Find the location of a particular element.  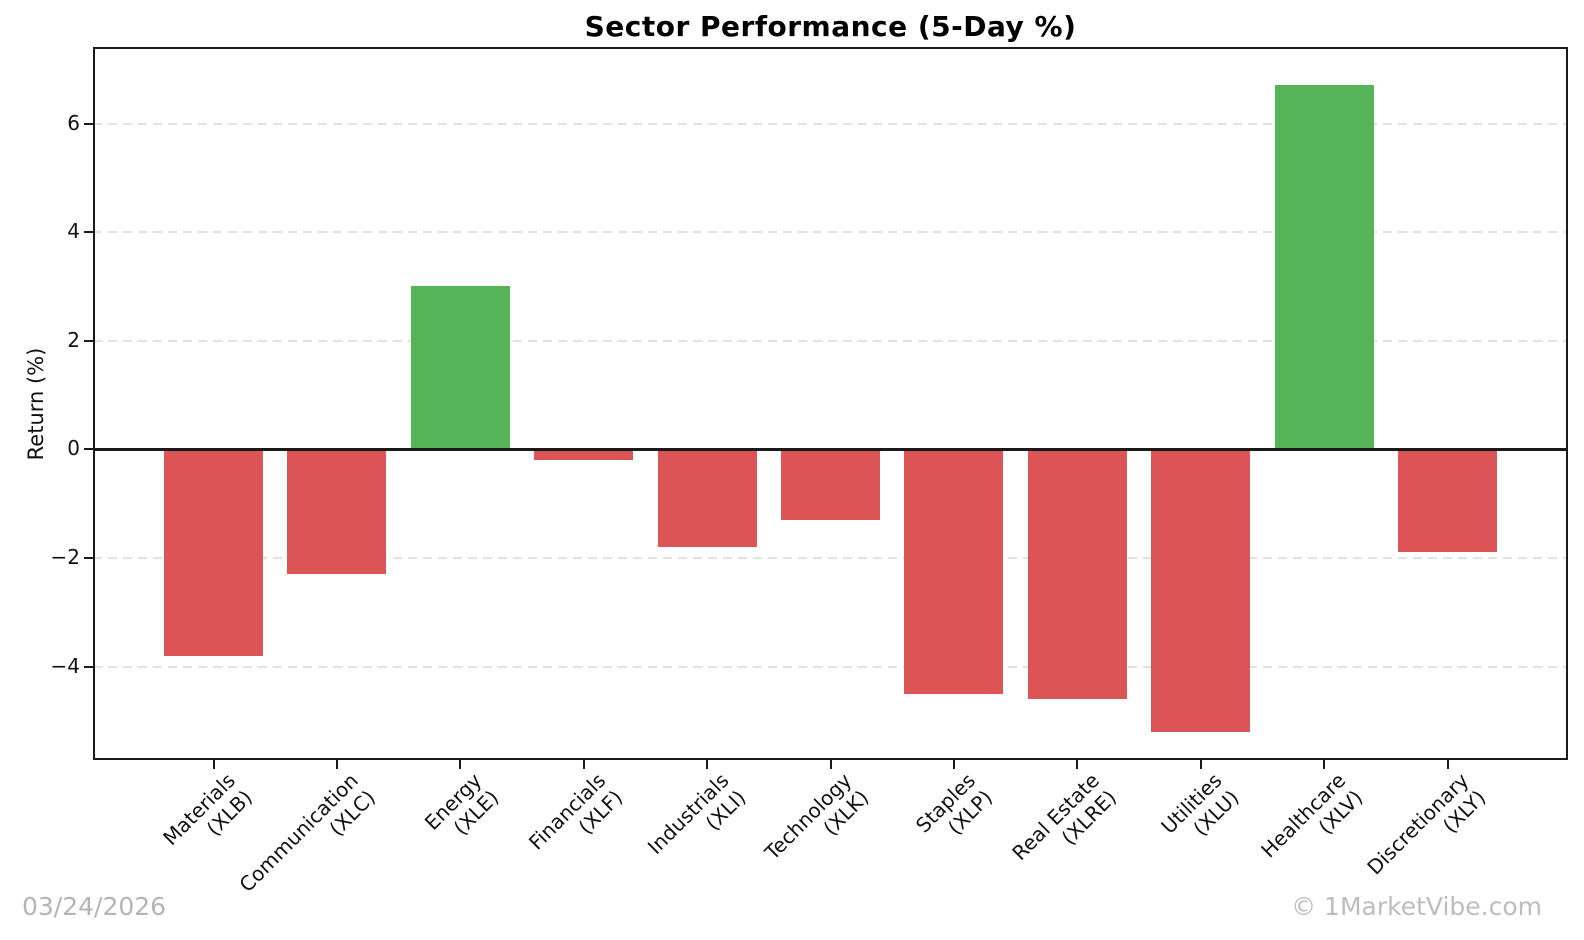

y-tick-label--4: −4 is located at coordinates (65, 665).